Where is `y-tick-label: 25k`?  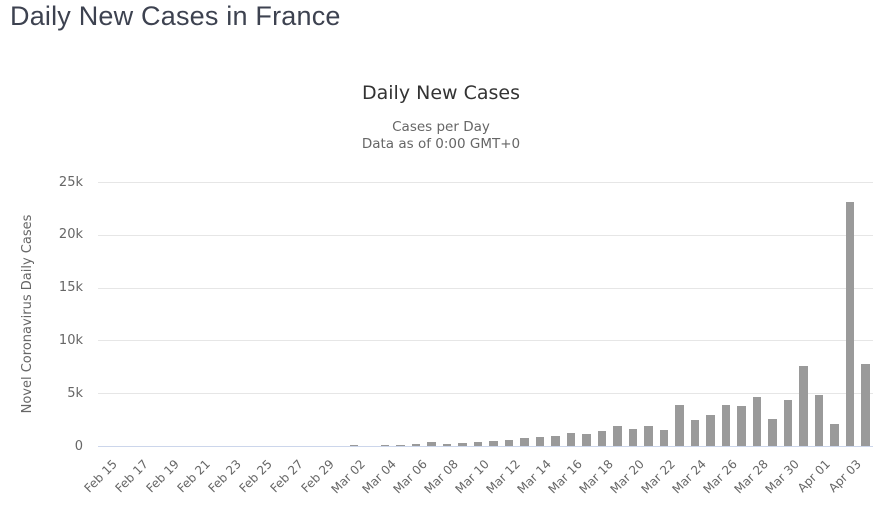
y-tick-label: 25k is located at coordinates (70, 182).